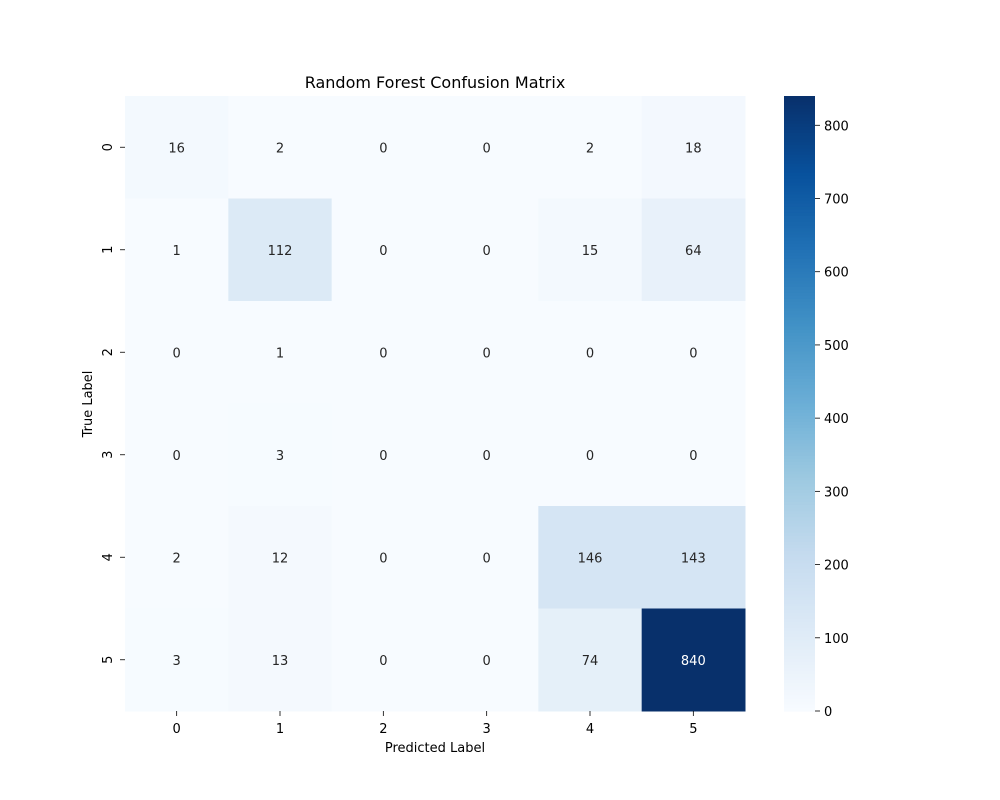  Describe the element at coordinates (590, 729) in the screenshot. I see `x-tick-label: 4` at that location.